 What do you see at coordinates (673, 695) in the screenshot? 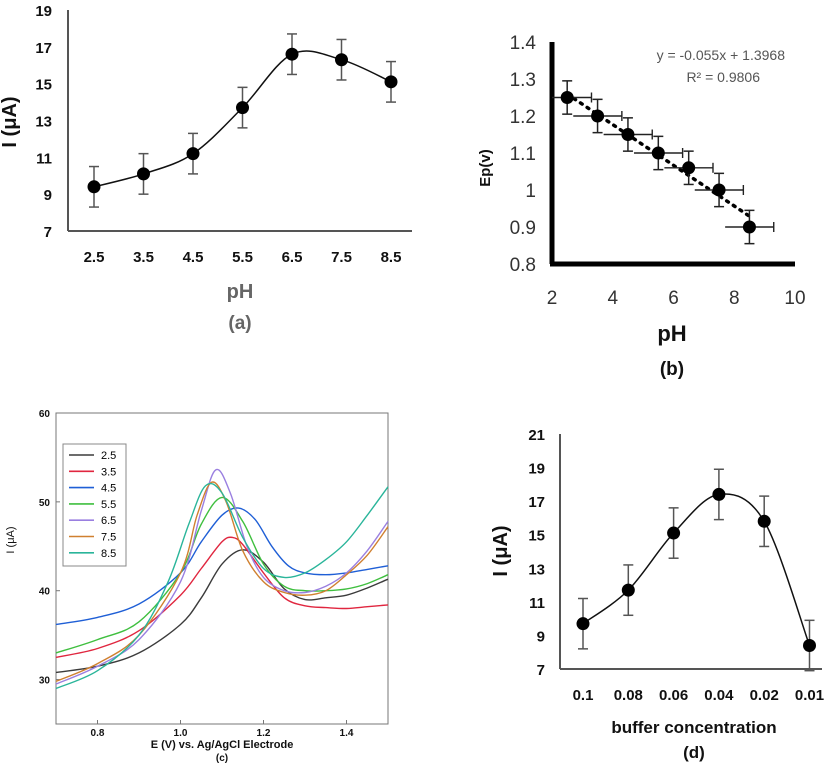
I see `chart-d-x-tick: 0.06` at bounding box center [673, 695].